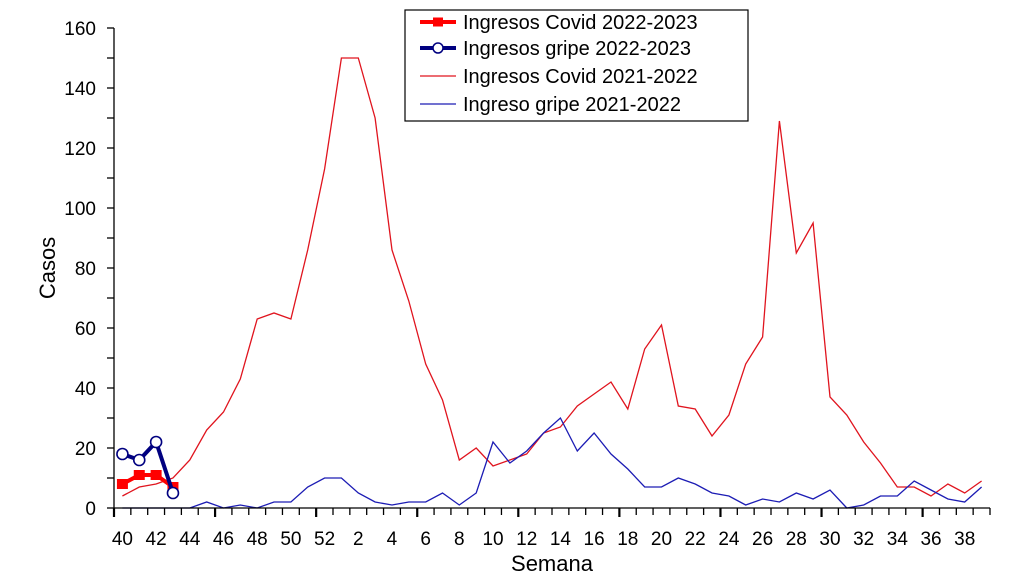 The image size is (1014, 581). What do you see at coordinates (627, 539) in the screenshot?
I see `x-tick-label: 18` at bounding box center [627, 539].